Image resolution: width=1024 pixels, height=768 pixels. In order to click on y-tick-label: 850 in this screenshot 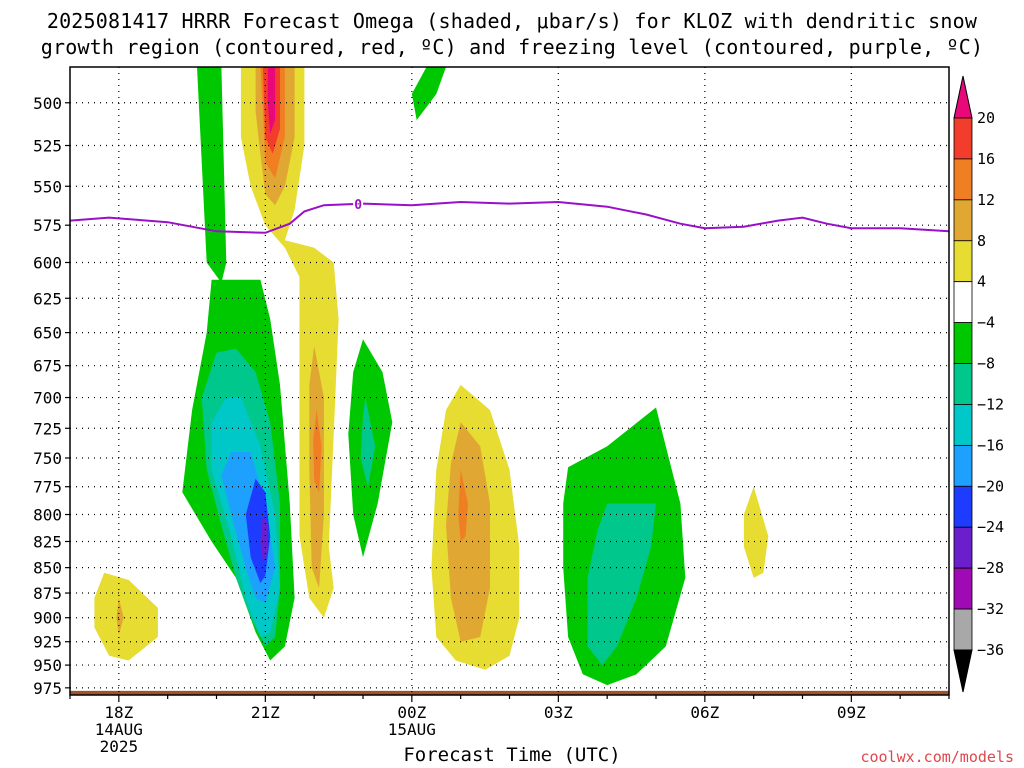, I will do `click(47, 568)`.